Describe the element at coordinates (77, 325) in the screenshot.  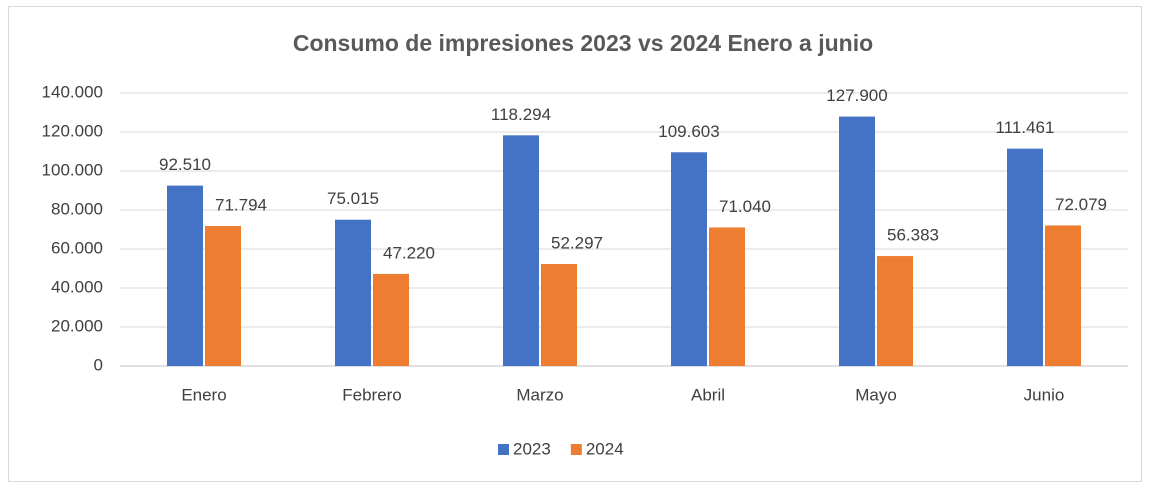
I see `y-tick-label: 20.000` at that location.